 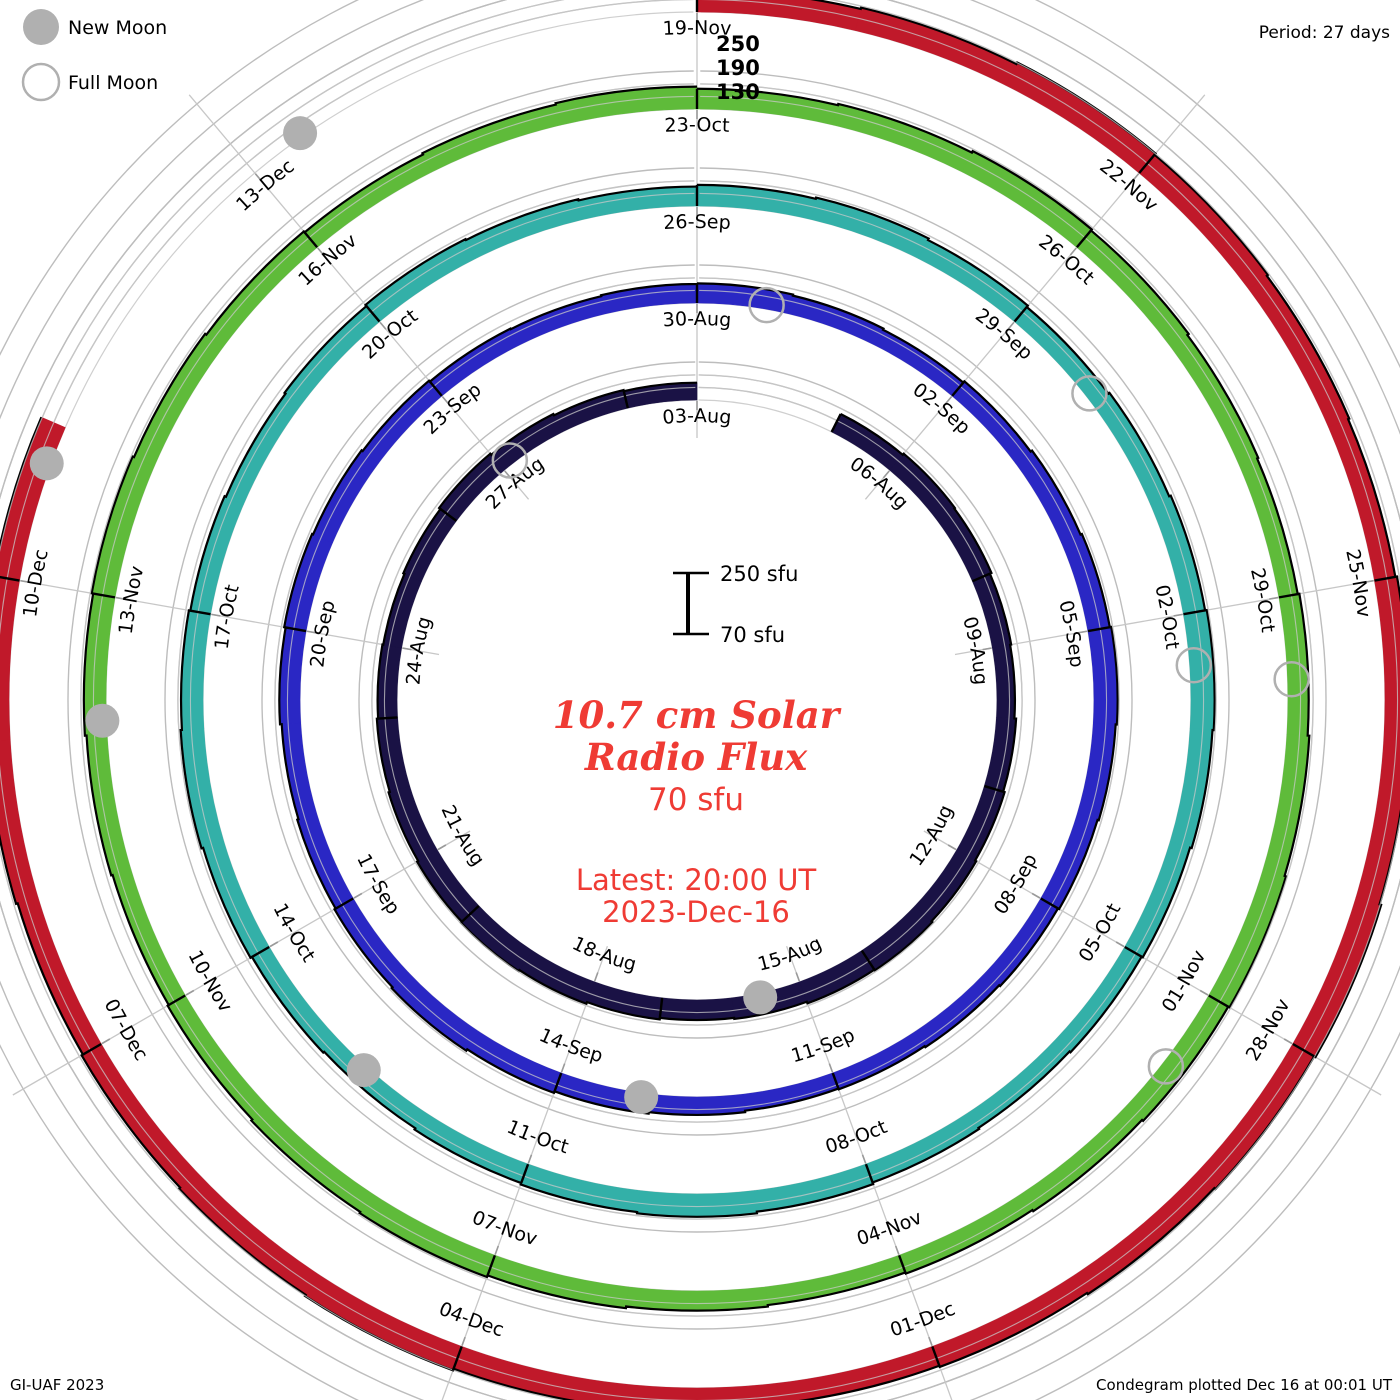 I want to click on chart-title-line1: 10.7 cm Solar, so click(x=697, y=715).